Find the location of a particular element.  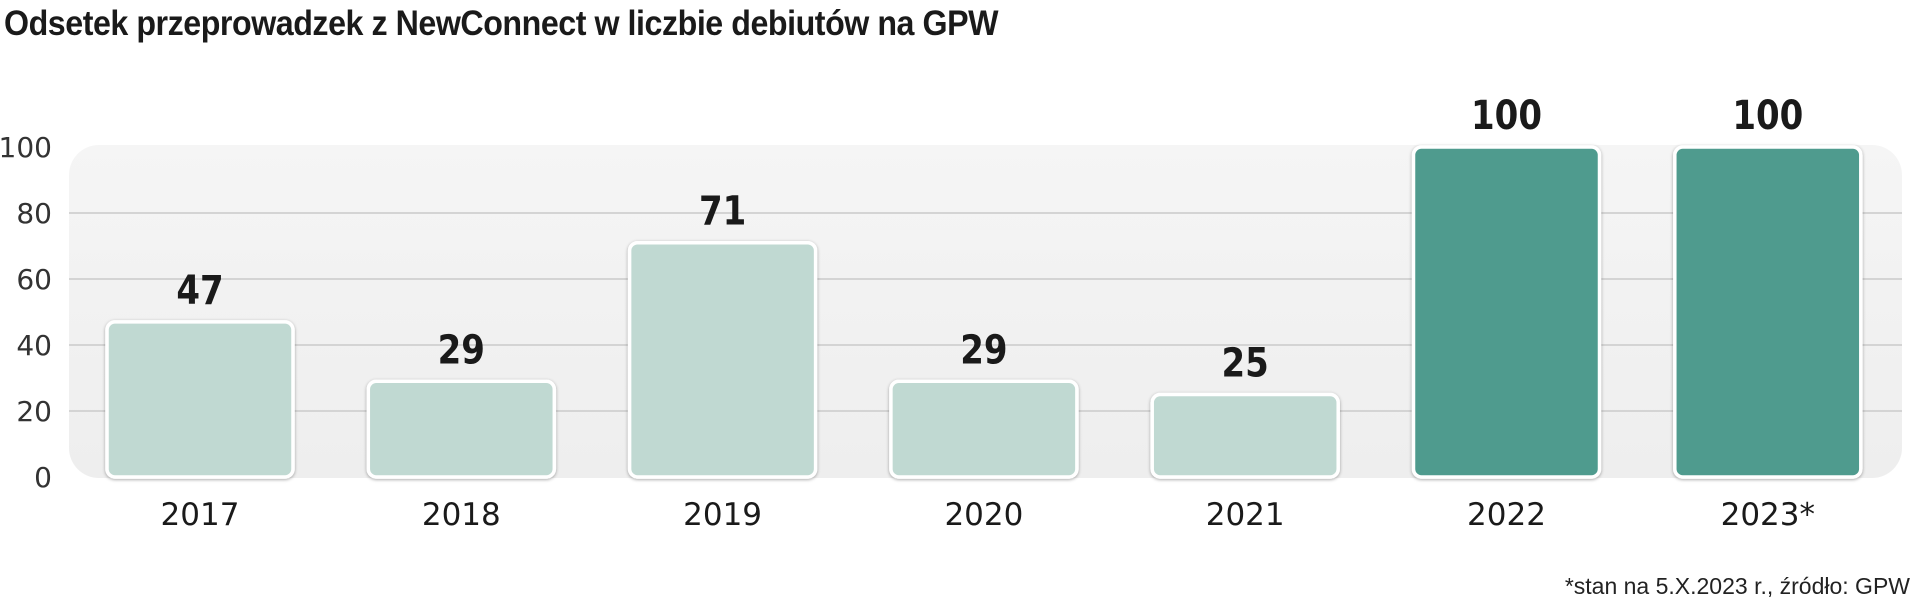

data-label: 71 is located at coordinates (722, 211).